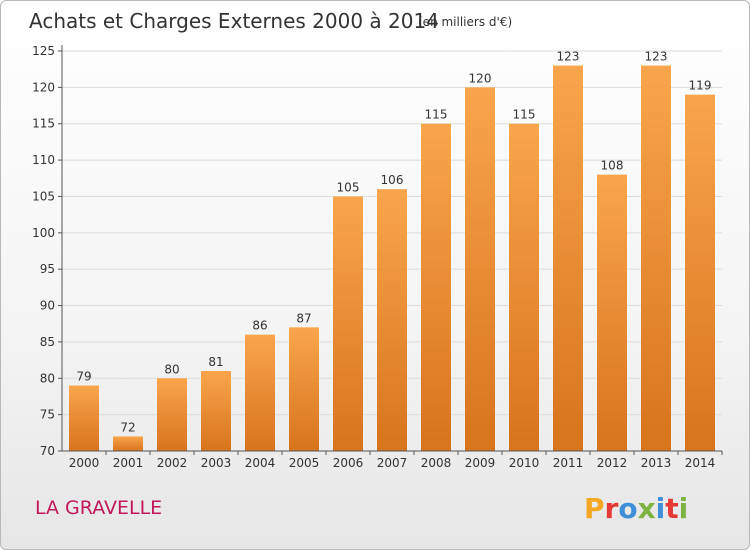 Image resolution: width=750 pixels, height=550 pixels. What do you see at coordinates (480, 78) in the screenshot?
I see `bar-value-label: 120` at bounding box center [480, 78].